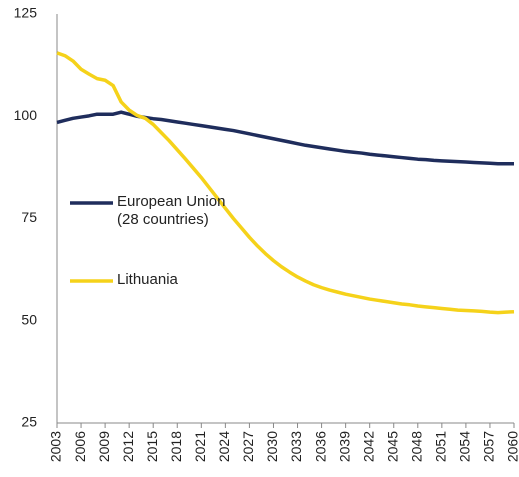  What do you see at coordinates (171, 210) in the screenshot?
I see `legend-label: European Union (28 countries)` at bounding box center [171, 210].